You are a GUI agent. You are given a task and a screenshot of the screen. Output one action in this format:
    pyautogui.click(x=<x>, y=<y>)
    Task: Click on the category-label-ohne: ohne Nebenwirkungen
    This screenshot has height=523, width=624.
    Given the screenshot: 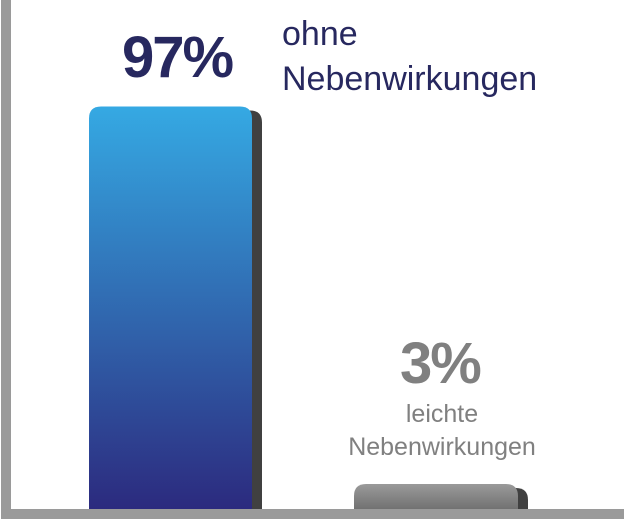 What is the action you would take?
    pyautogui.click(x=409, y=57)
    